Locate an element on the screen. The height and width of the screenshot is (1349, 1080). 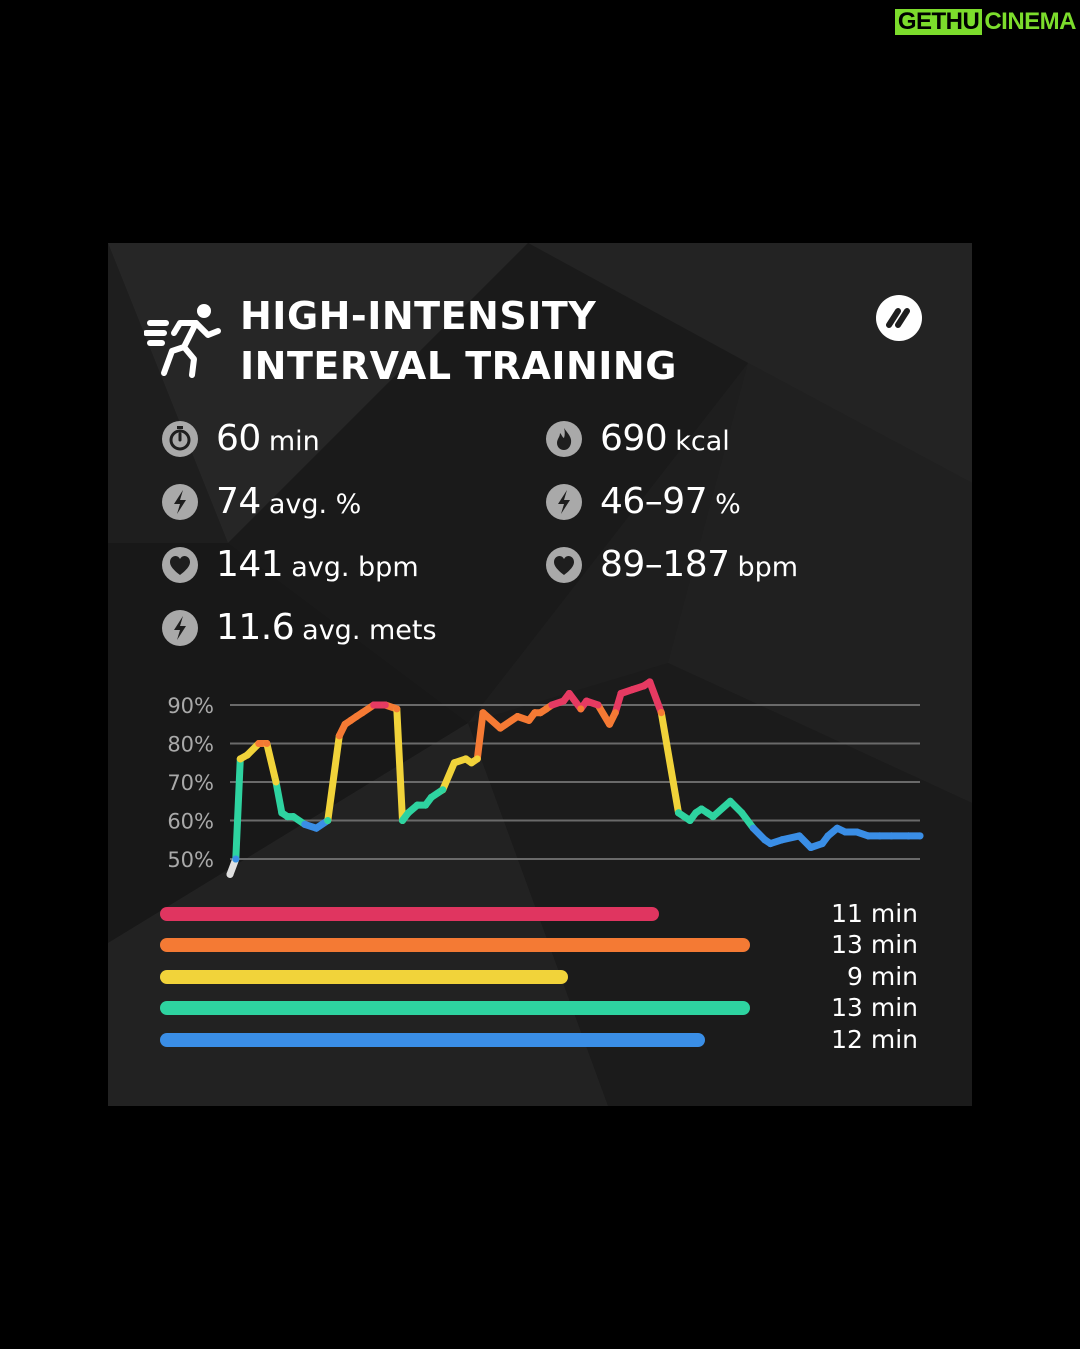
stat-item: 690 kcal is located at coordinates (638, 440).